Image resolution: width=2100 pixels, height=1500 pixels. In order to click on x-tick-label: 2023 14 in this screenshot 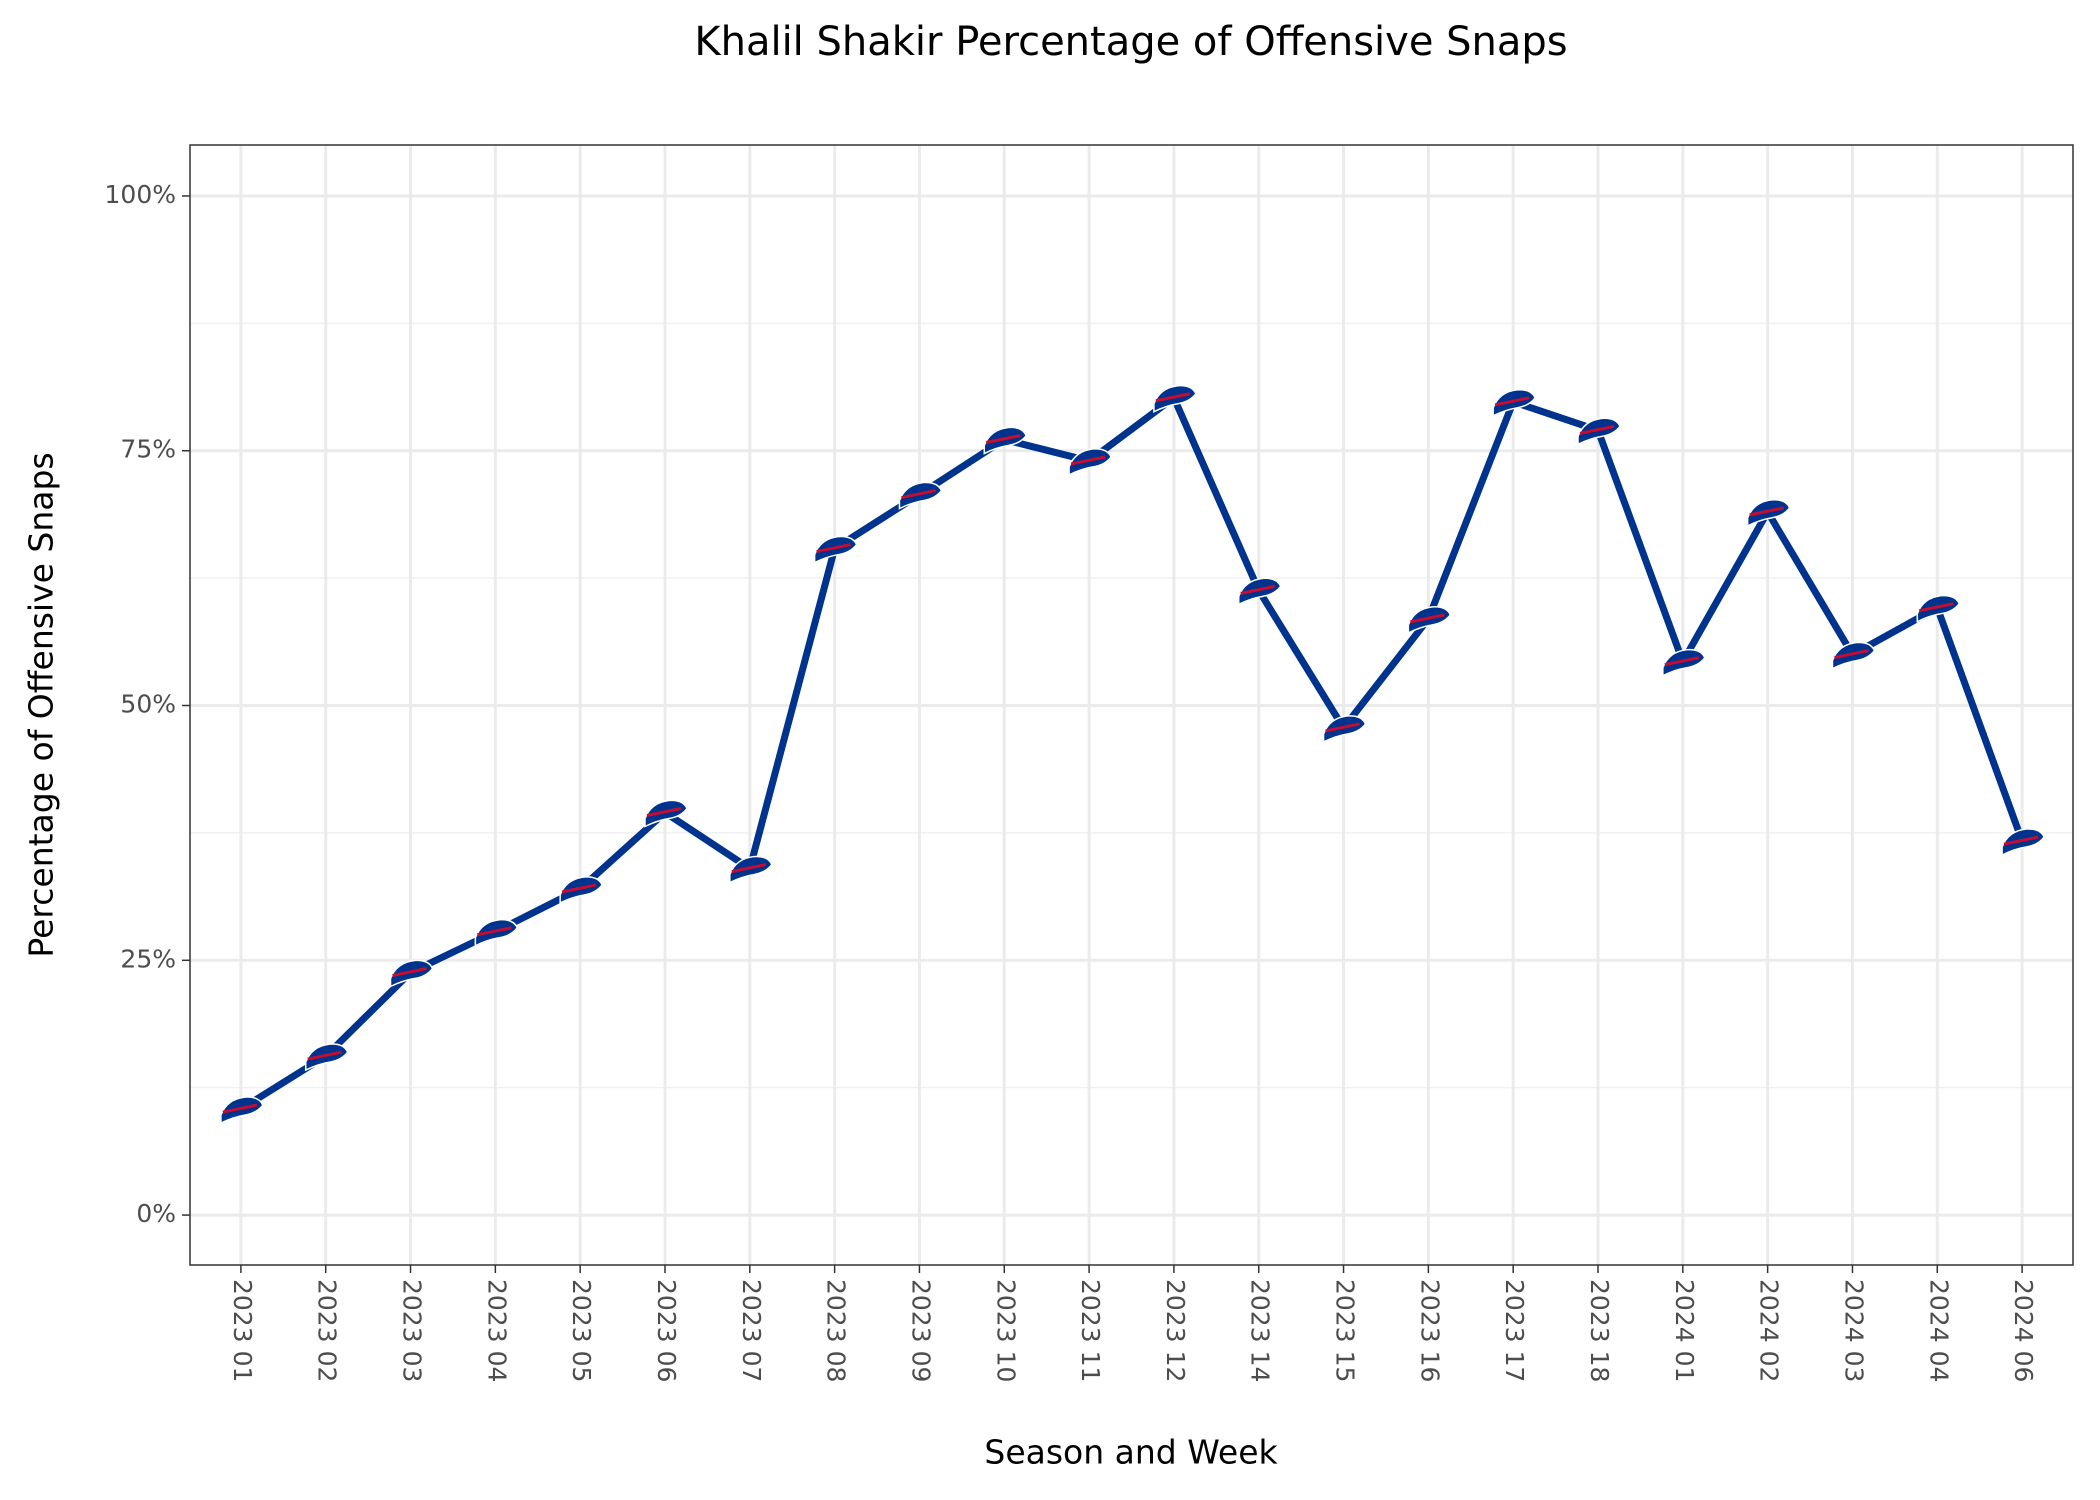, I will do `click(1260, 1330)`.